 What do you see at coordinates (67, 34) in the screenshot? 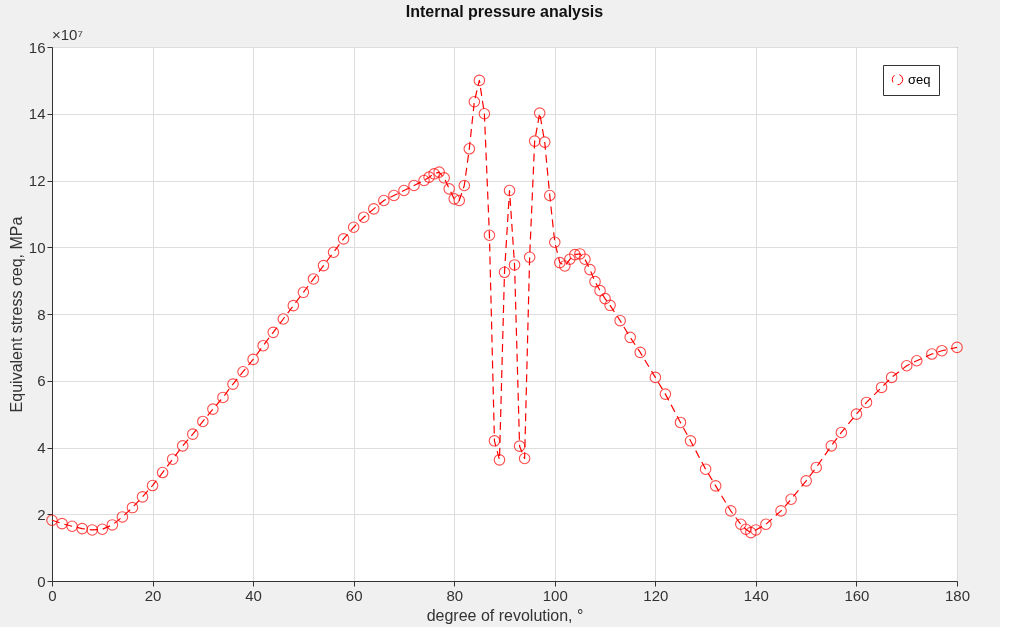
I see `text: ×10⁷` at bounding box center [67, 34].